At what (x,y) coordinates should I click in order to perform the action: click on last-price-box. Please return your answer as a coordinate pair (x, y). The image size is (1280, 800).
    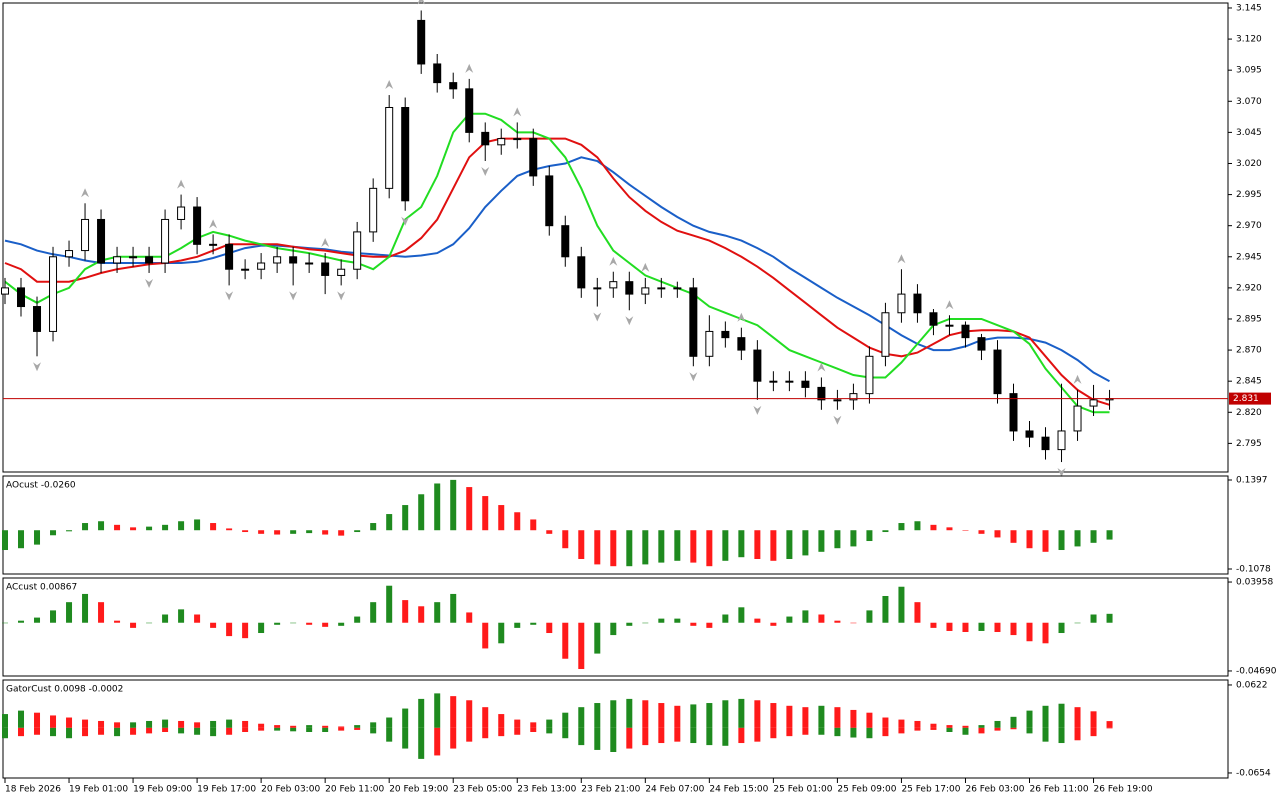
    Looking at the image, I should click on (1250, 398).